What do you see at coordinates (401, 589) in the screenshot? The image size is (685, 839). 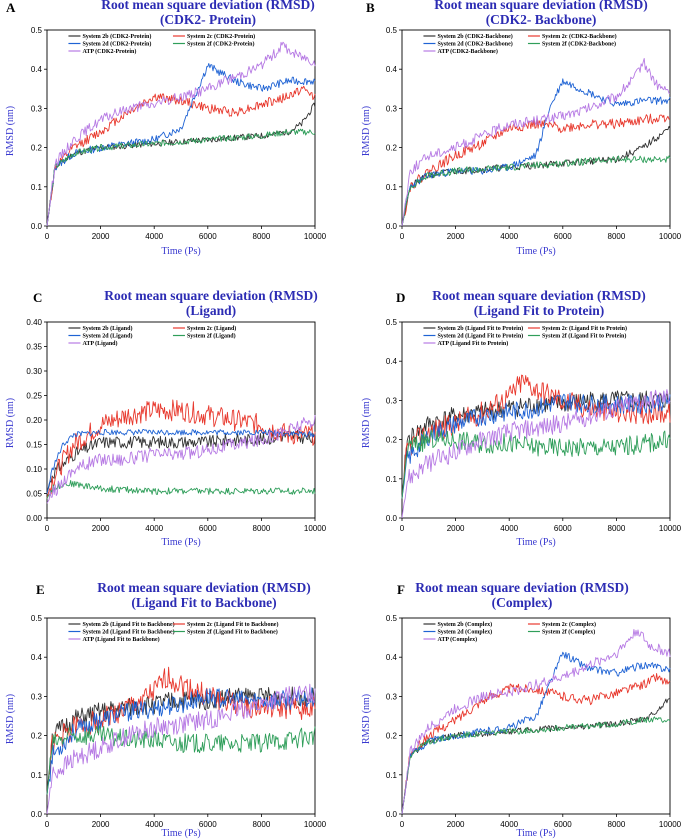 I see `panel-label: F` at bounding box center [401, 589].